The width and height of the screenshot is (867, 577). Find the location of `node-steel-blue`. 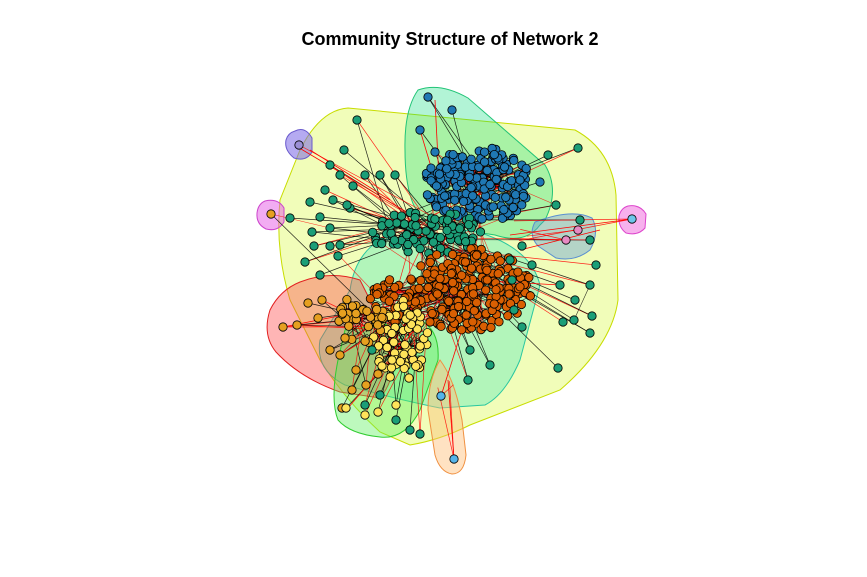

node-steel-blue is located at coordinates (566, 240).